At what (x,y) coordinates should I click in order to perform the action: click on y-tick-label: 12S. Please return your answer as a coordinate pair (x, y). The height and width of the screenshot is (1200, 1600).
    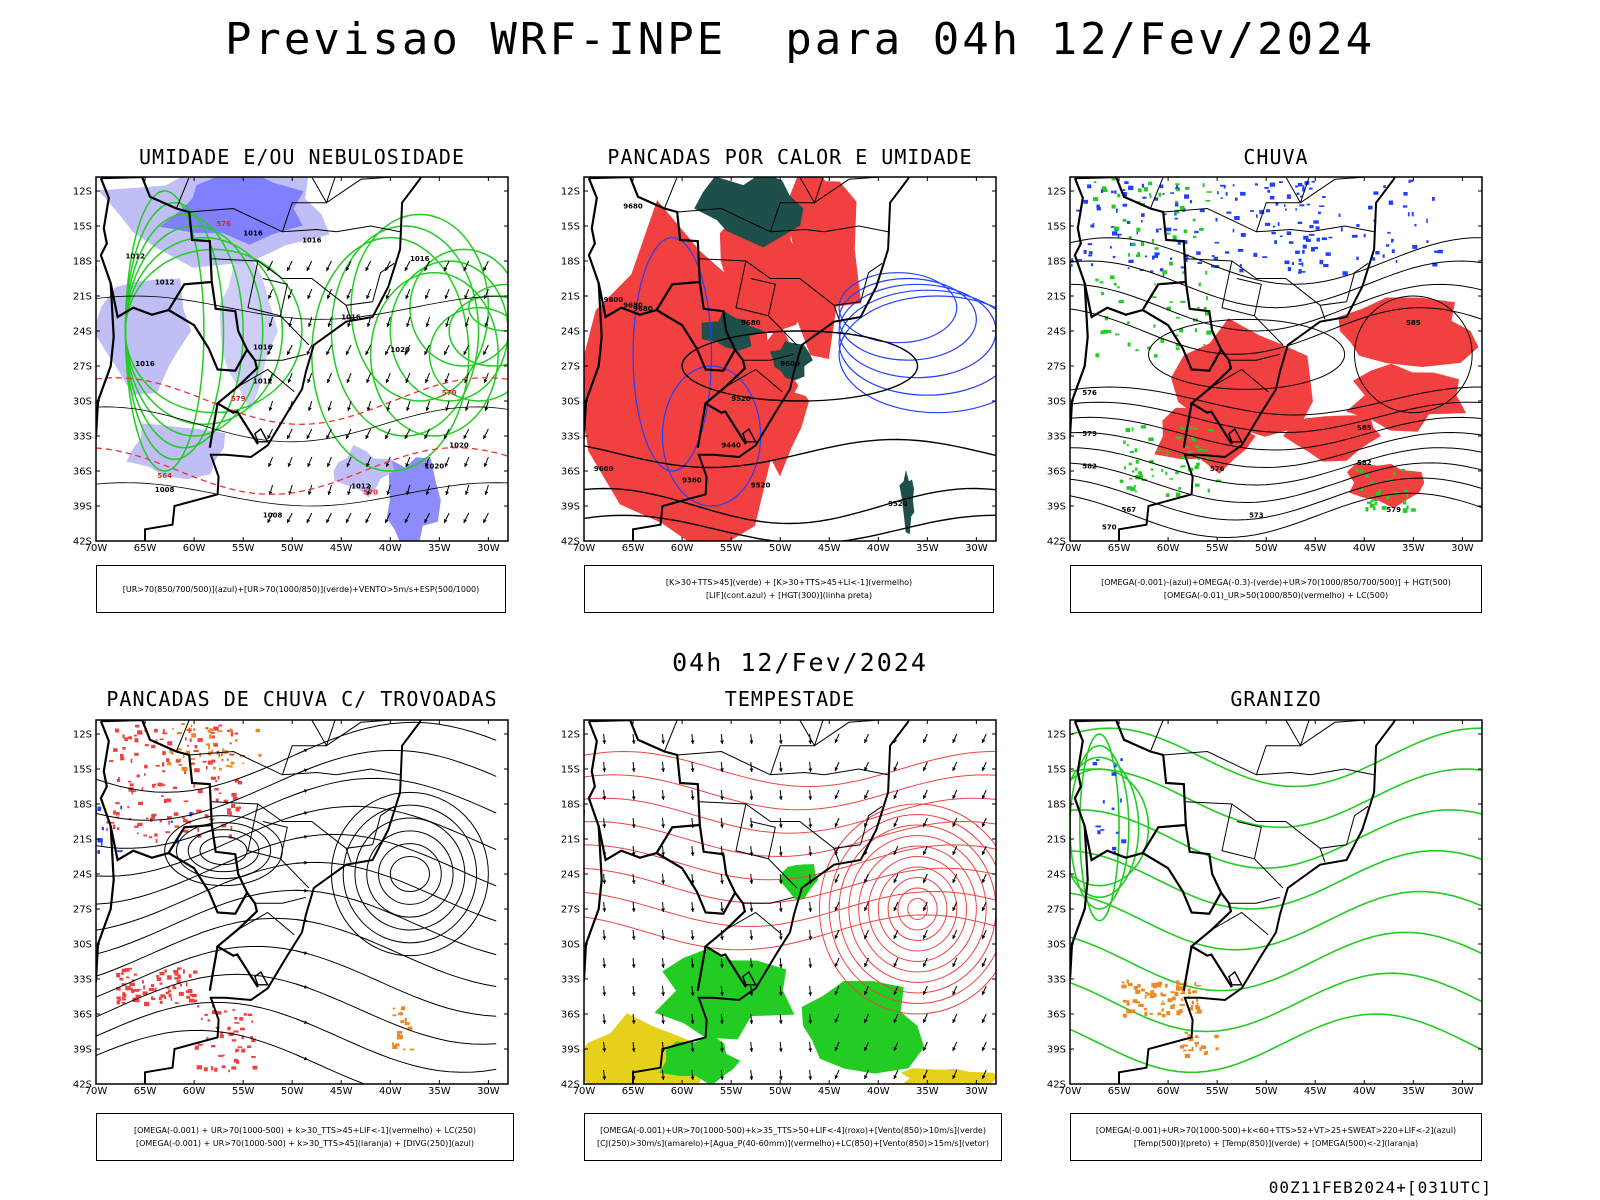
    Looking at the image, I should click on (570, 192).